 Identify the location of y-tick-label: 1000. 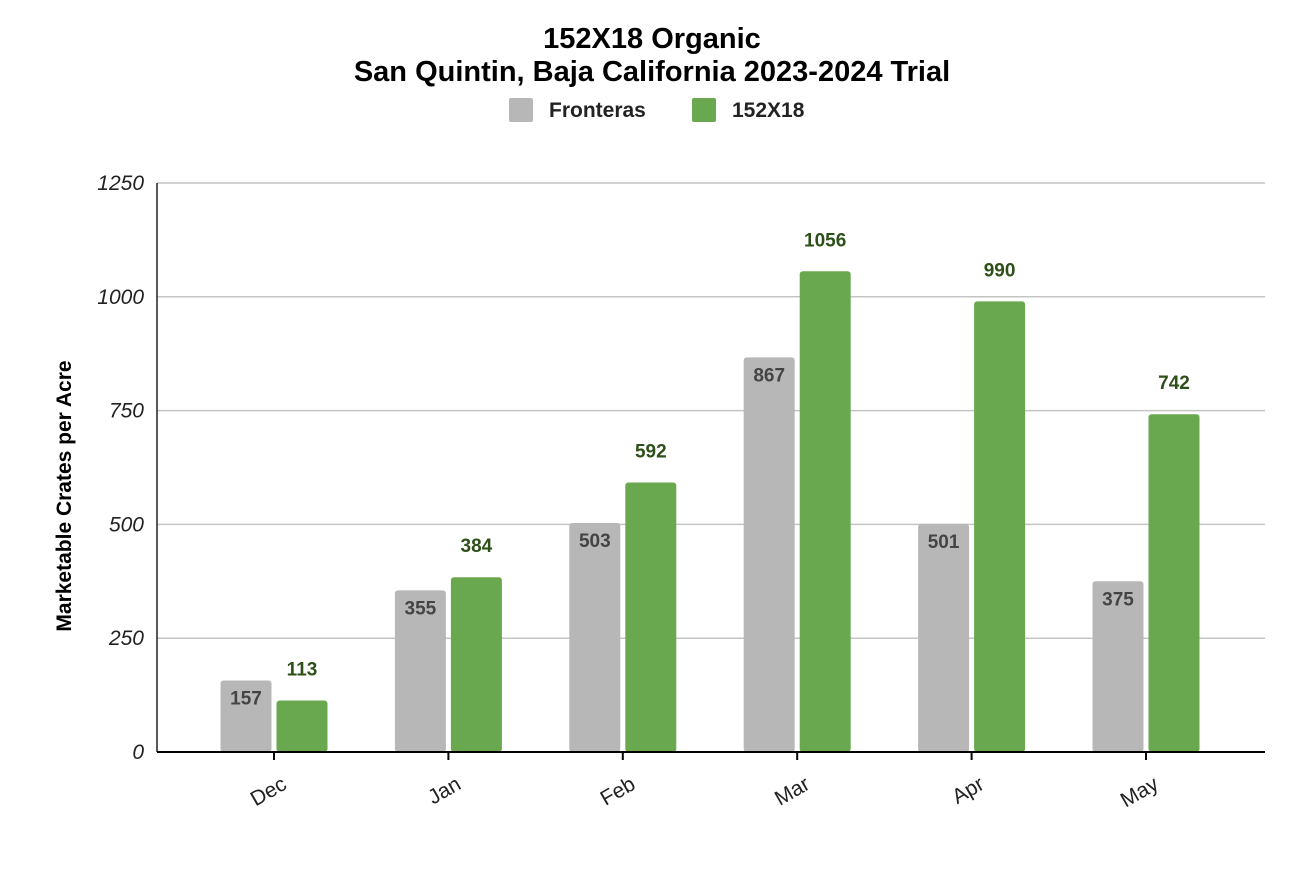
(120, 297).